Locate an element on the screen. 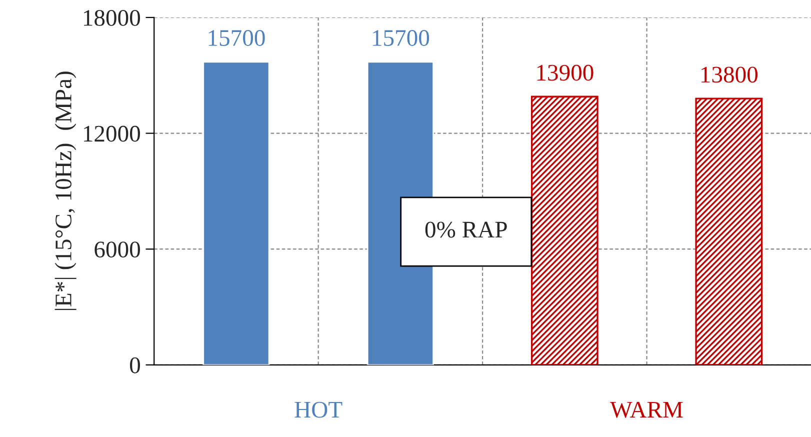 This screenshot has height=437, width=811. series-label: WARM is located at coordinates (646, 410).